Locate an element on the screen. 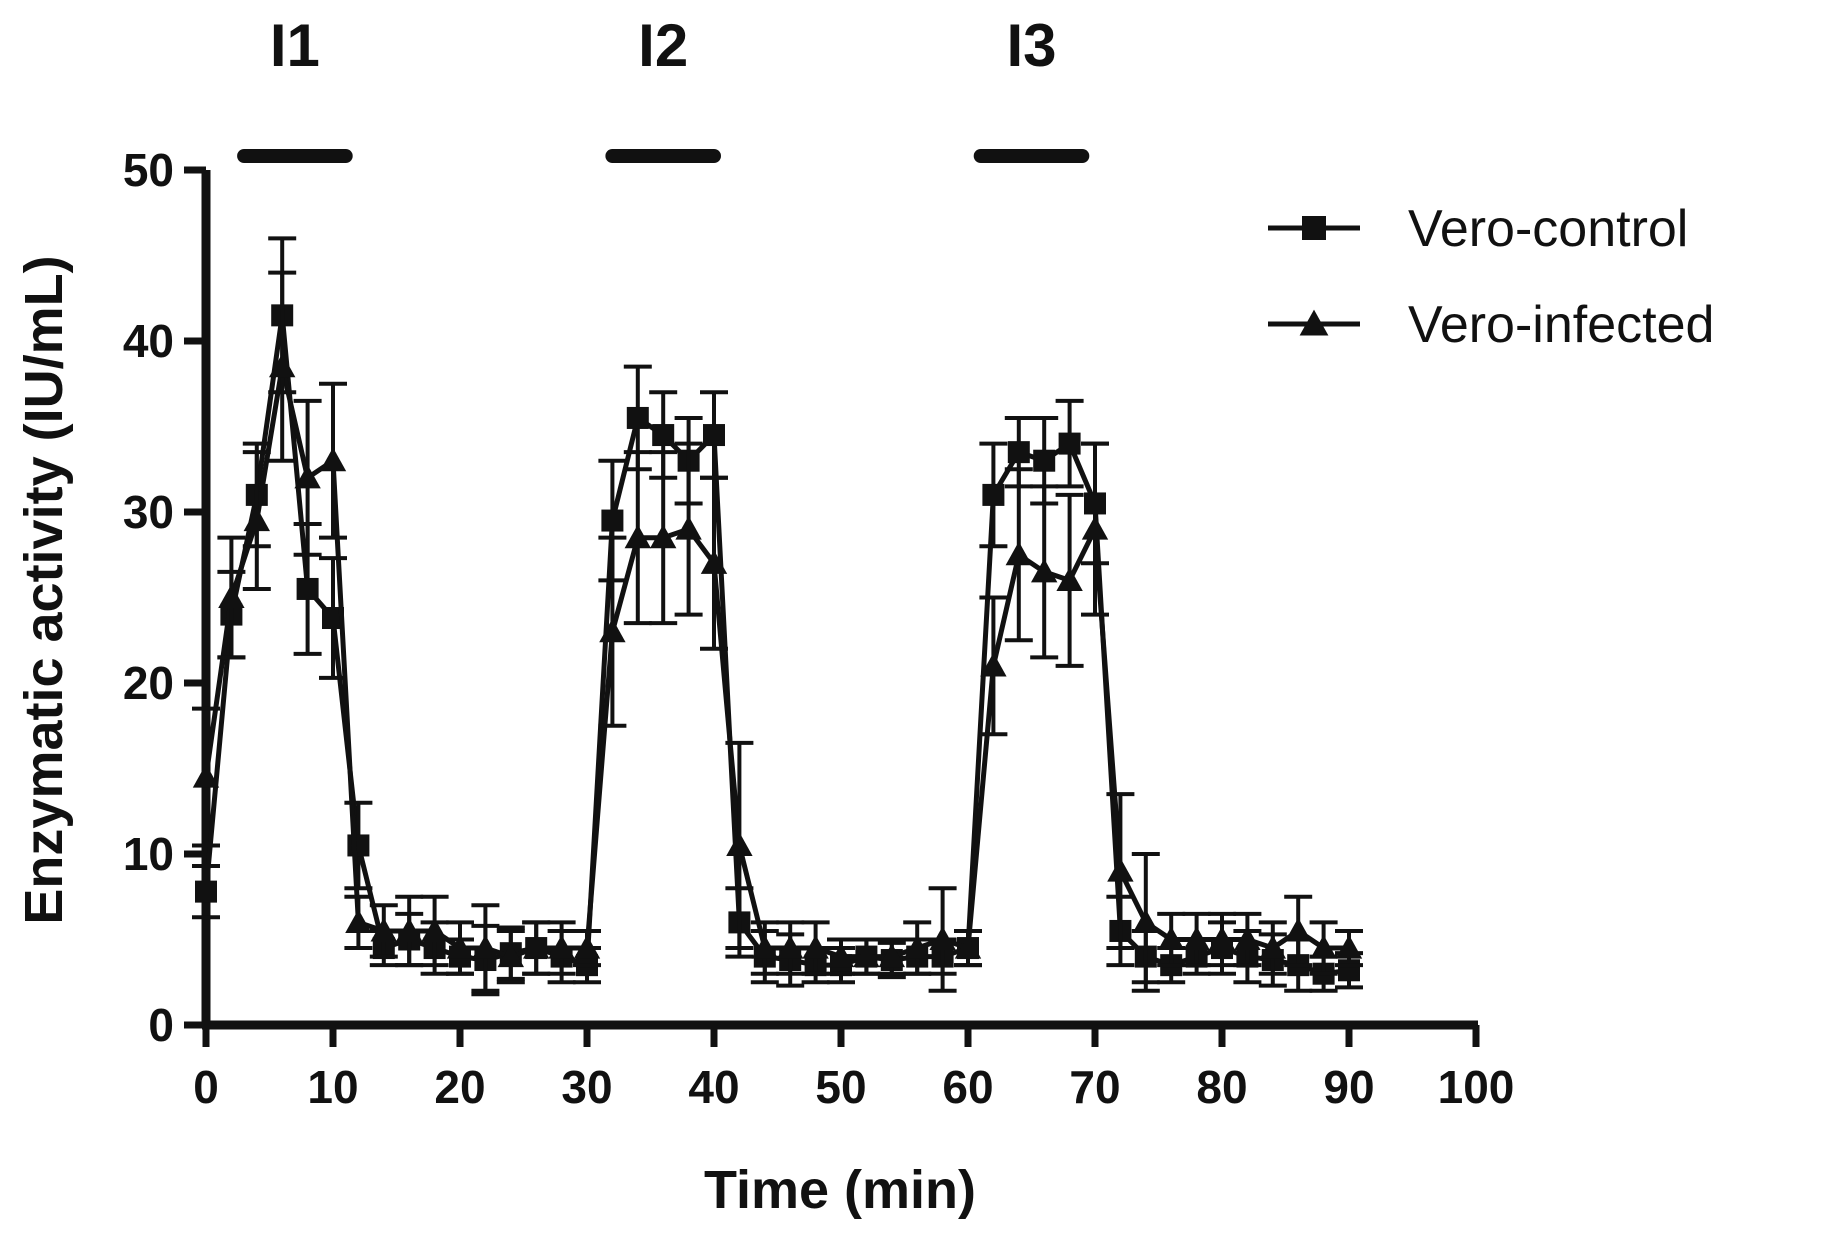 The width and height of the screenshot is (1833, 1235). y-tick-label: 50 is located at coordinates (148, 170).